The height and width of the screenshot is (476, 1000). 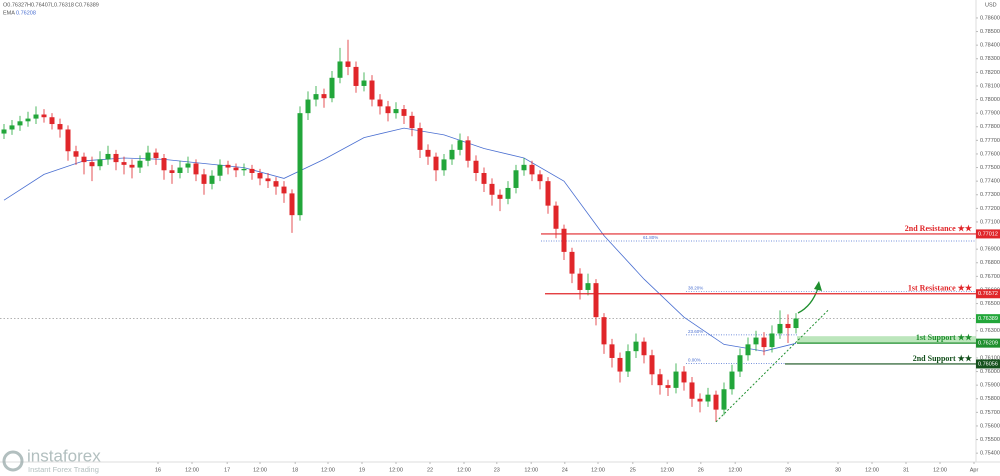 What do you see at coordinates (87, 5) in the screenshot?
I see `header-close: C0.76389` at bounding box center [87, 5].